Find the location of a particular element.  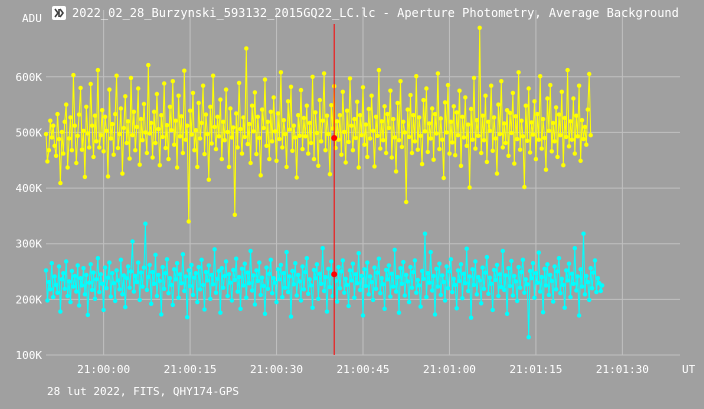

y-tick-label: 300K is located at coordinates (29, 244).